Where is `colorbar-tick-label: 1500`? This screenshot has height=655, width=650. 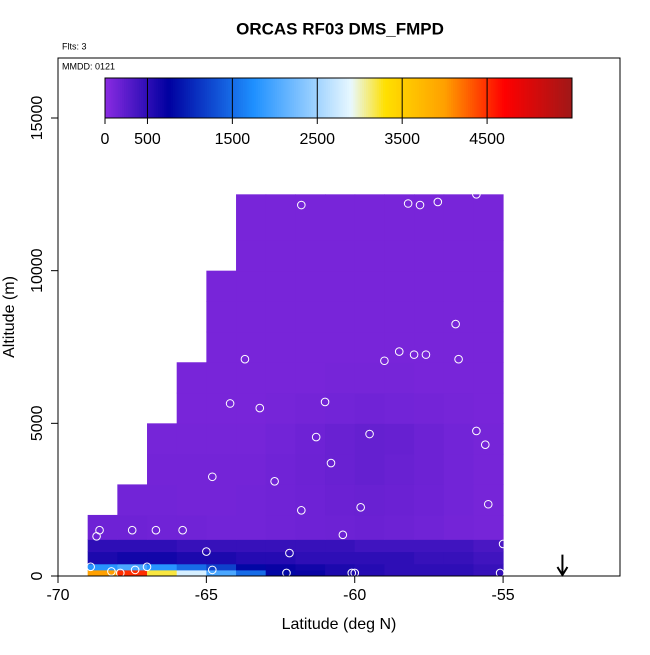
colorbar-tick-label: 1500 is located at coordinates (233, 139).